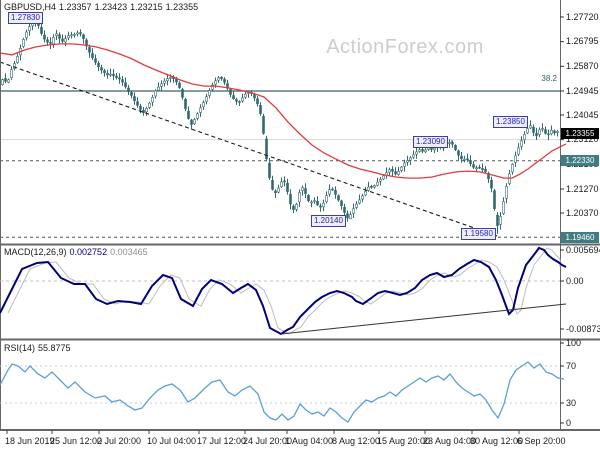  What do you see at coordinates (571, 402) in the screenshot?
I see `rsi-axis-label: 30` at bounding box center [571, 402].